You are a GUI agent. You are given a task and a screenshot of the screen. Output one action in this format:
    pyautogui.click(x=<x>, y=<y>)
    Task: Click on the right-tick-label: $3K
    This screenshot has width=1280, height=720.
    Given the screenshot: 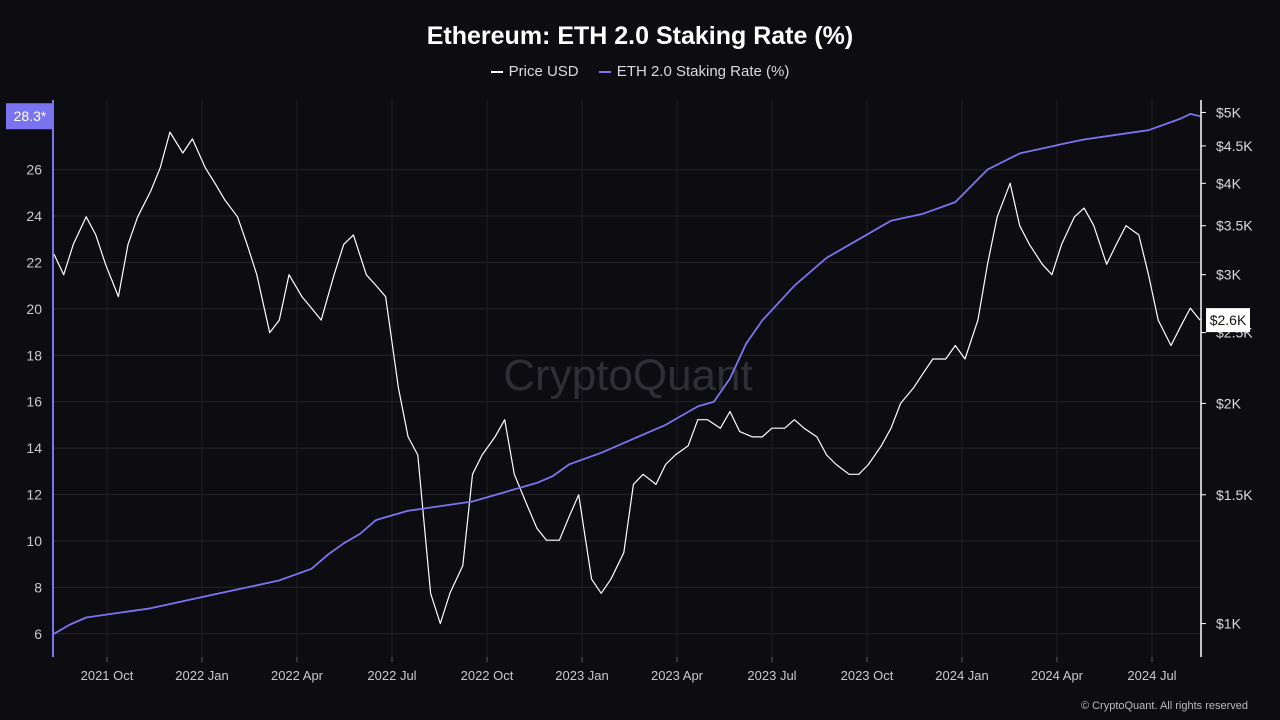 What is the action you would take?
    pyautogui.click(x=1229, y=275)
    